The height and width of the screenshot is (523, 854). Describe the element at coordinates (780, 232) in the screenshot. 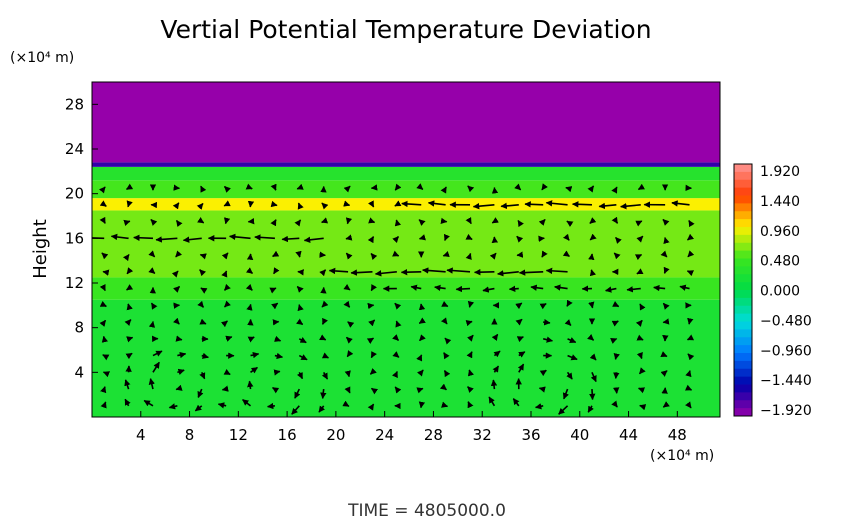

I see `colorbar-tick-label: 0.960` at that location.